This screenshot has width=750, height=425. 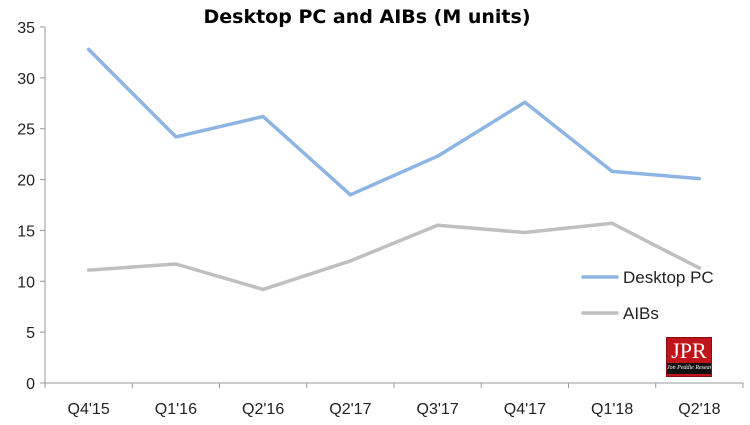 I want to click on x-tick-label: Q1'18, so click(x=612, y=409).